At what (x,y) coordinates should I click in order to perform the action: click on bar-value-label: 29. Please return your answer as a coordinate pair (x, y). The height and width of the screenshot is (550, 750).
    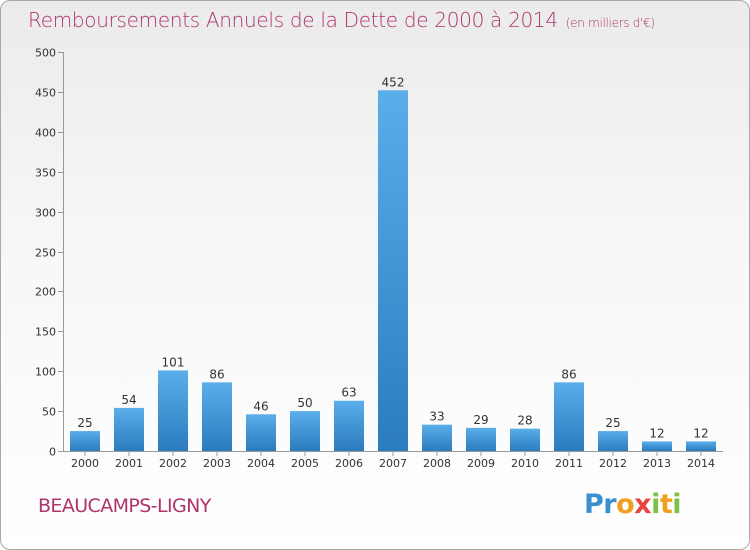
    Looking at the image, I should click on (480, 420).